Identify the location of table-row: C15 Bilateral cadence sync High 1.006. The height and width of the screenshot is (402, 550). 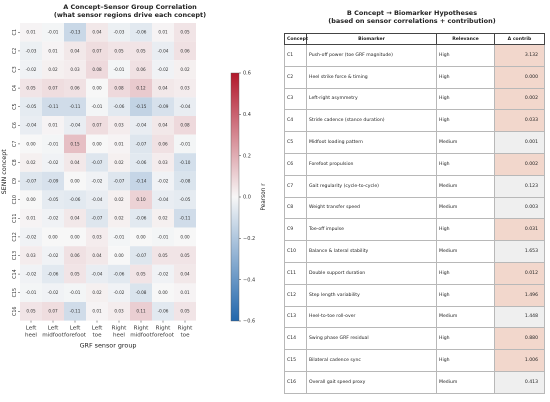
(414, 360).